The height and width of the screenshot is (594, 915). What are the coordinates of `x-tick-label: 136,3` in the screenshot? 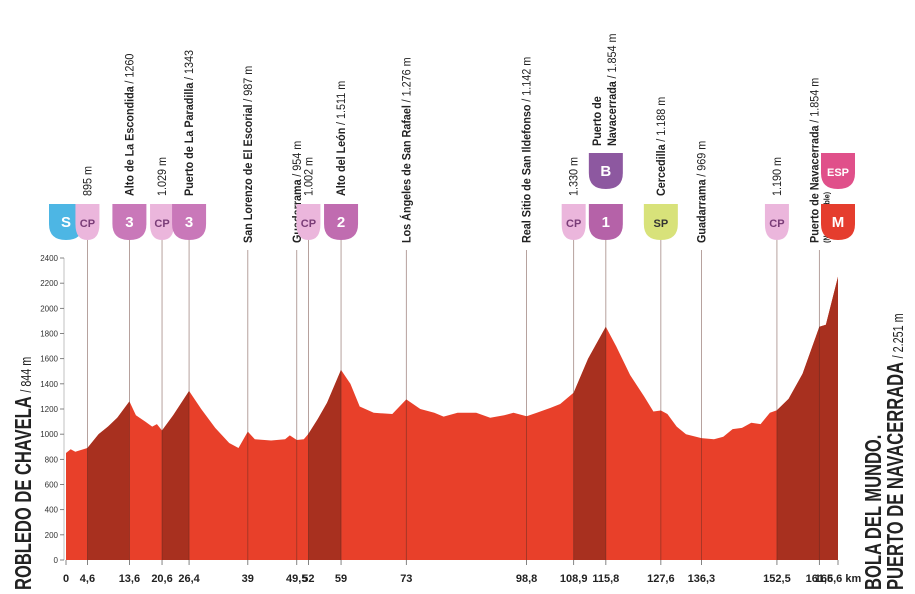 It's located at (702, 579).